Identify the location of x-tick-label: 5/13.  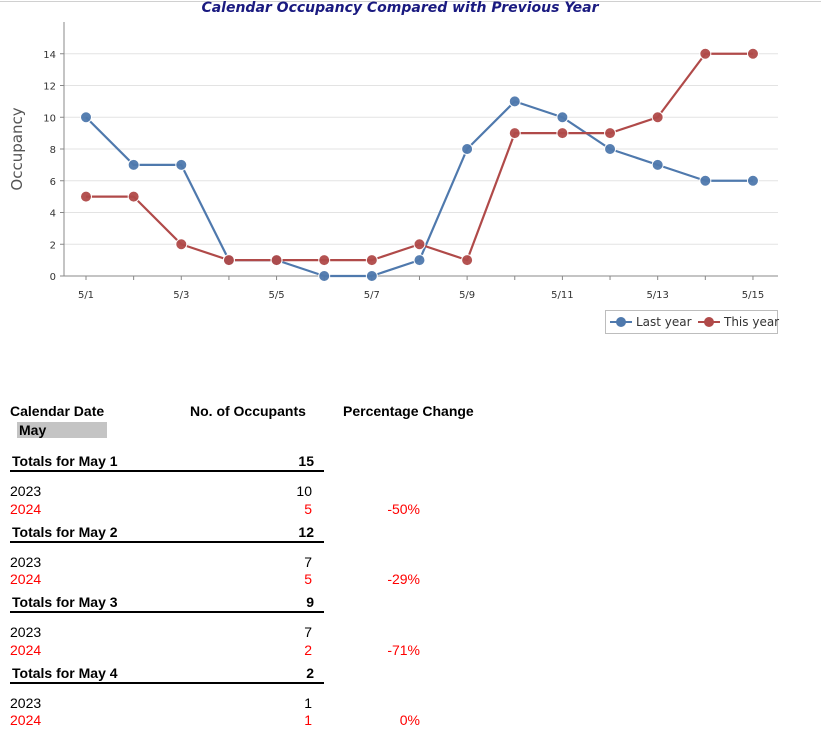
(657, 295).